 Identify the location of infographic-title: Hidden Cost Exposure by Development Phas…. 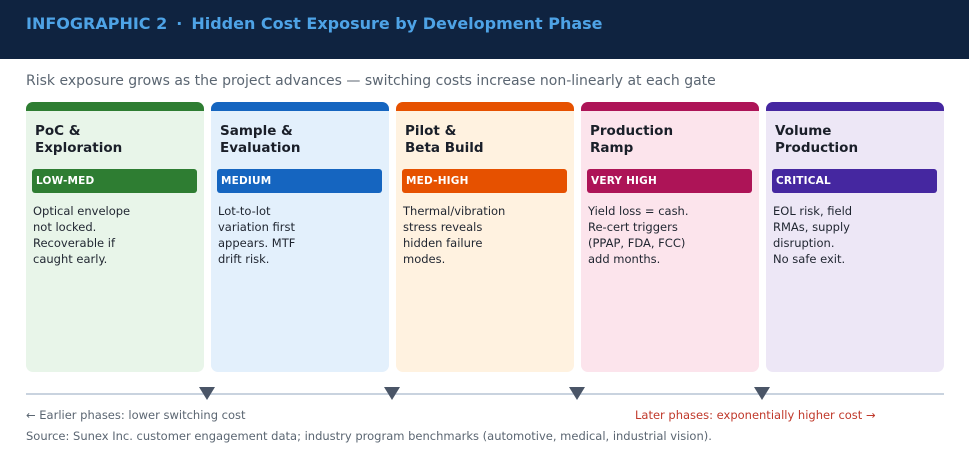
(397, 23).